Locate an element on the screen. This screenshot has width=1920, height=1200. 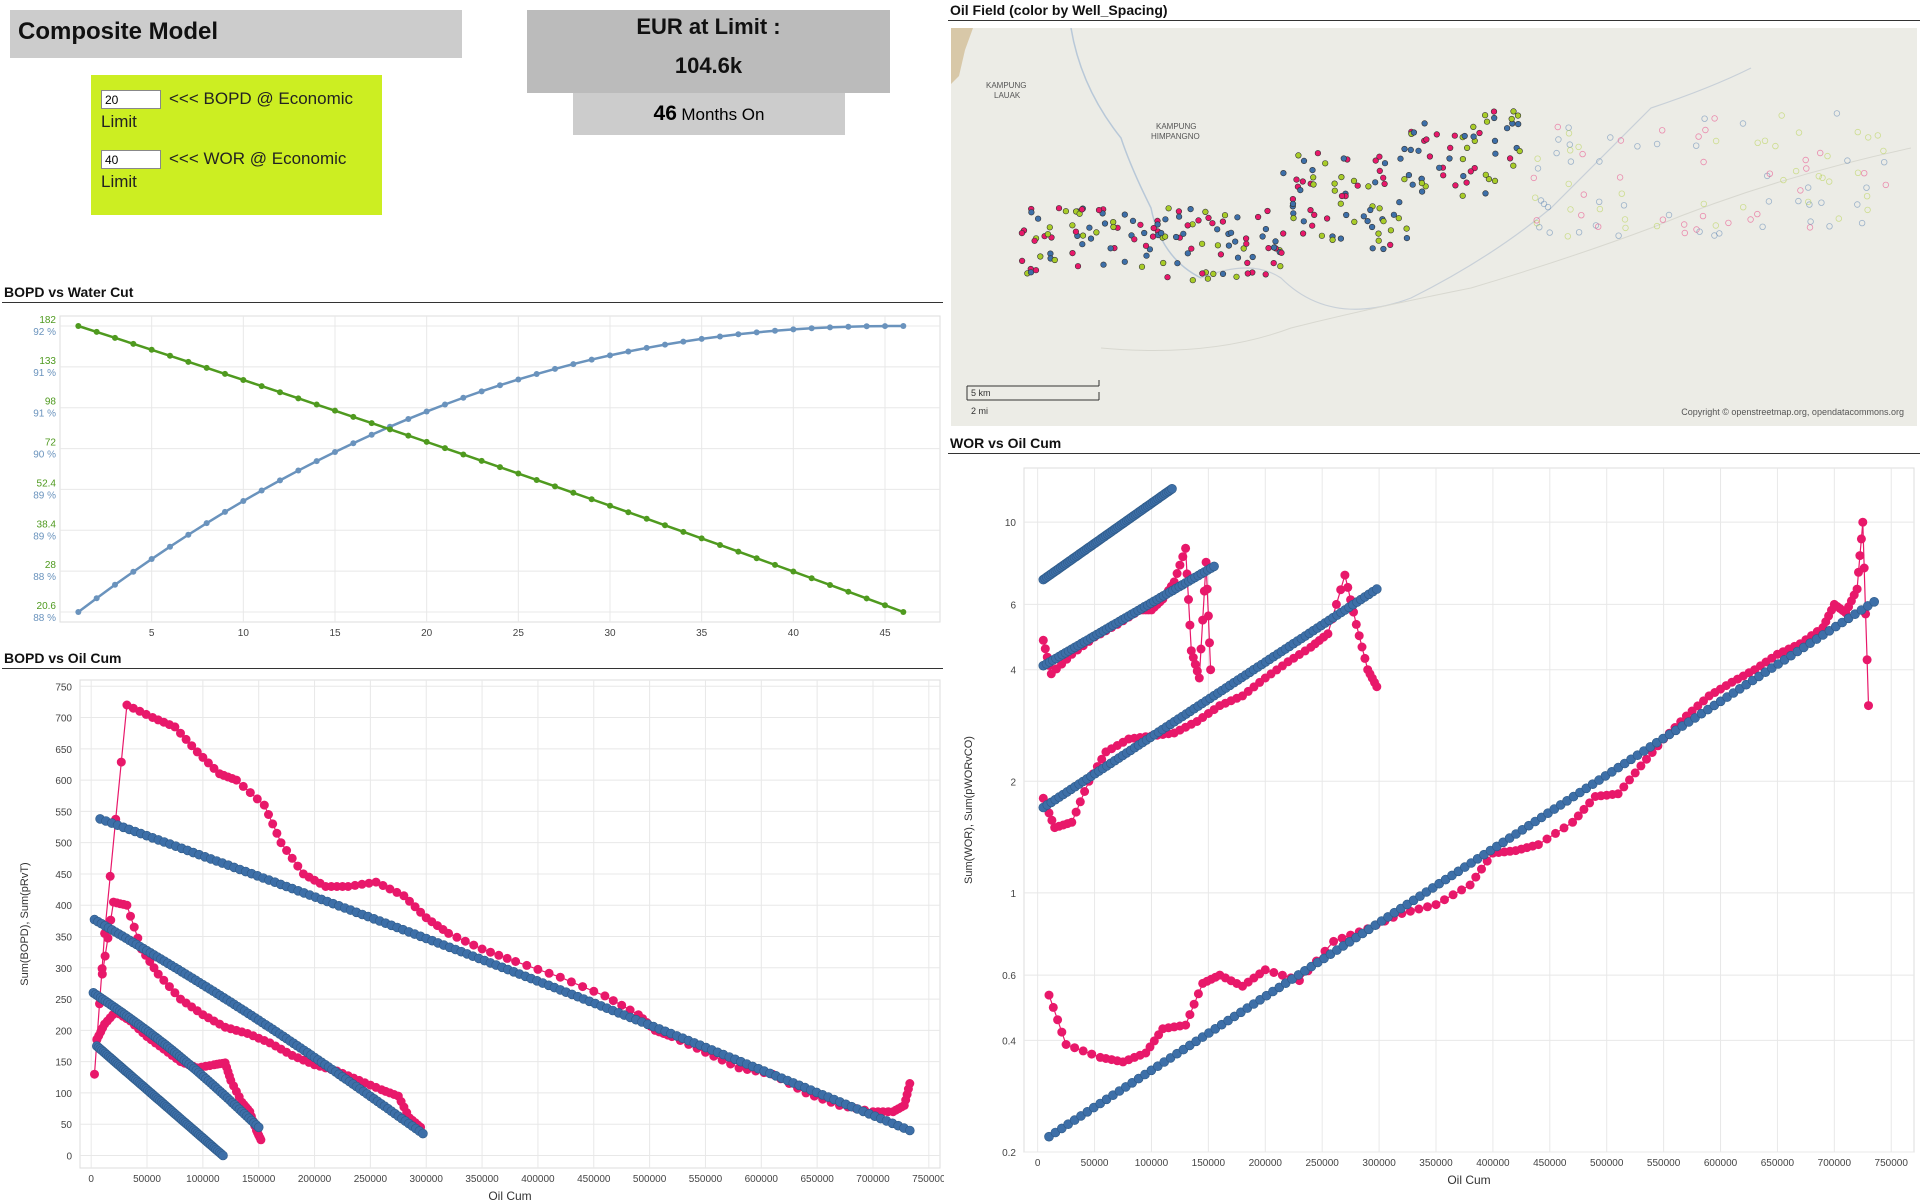
model-2-point is located at coordinates (1214, 566).